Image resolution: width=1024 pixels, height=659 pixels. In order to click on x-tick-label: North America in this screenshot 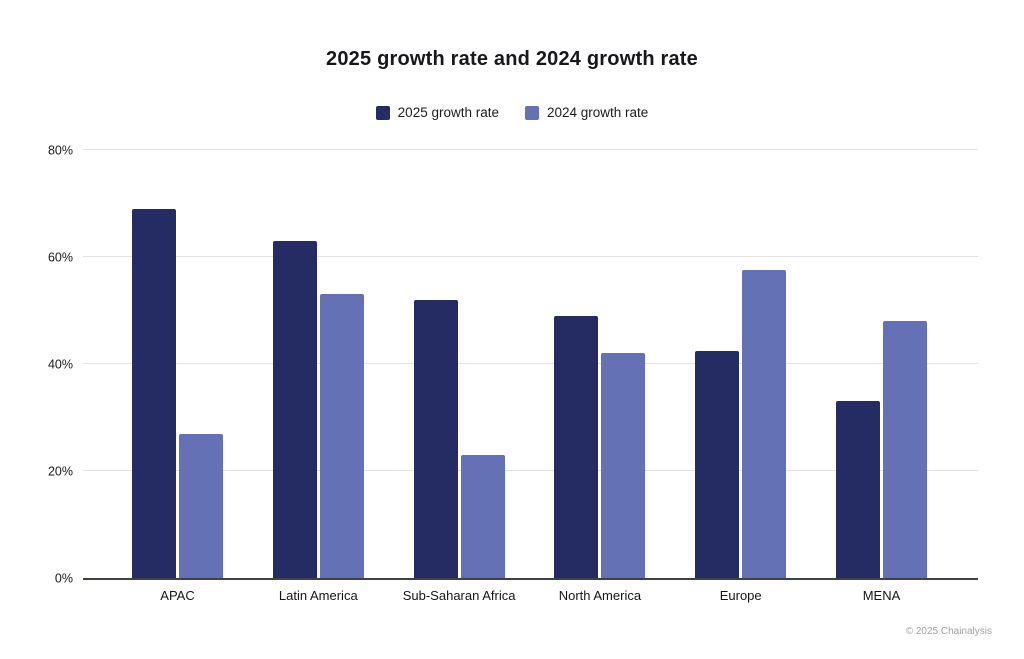, I will do `click(600, 595)`.